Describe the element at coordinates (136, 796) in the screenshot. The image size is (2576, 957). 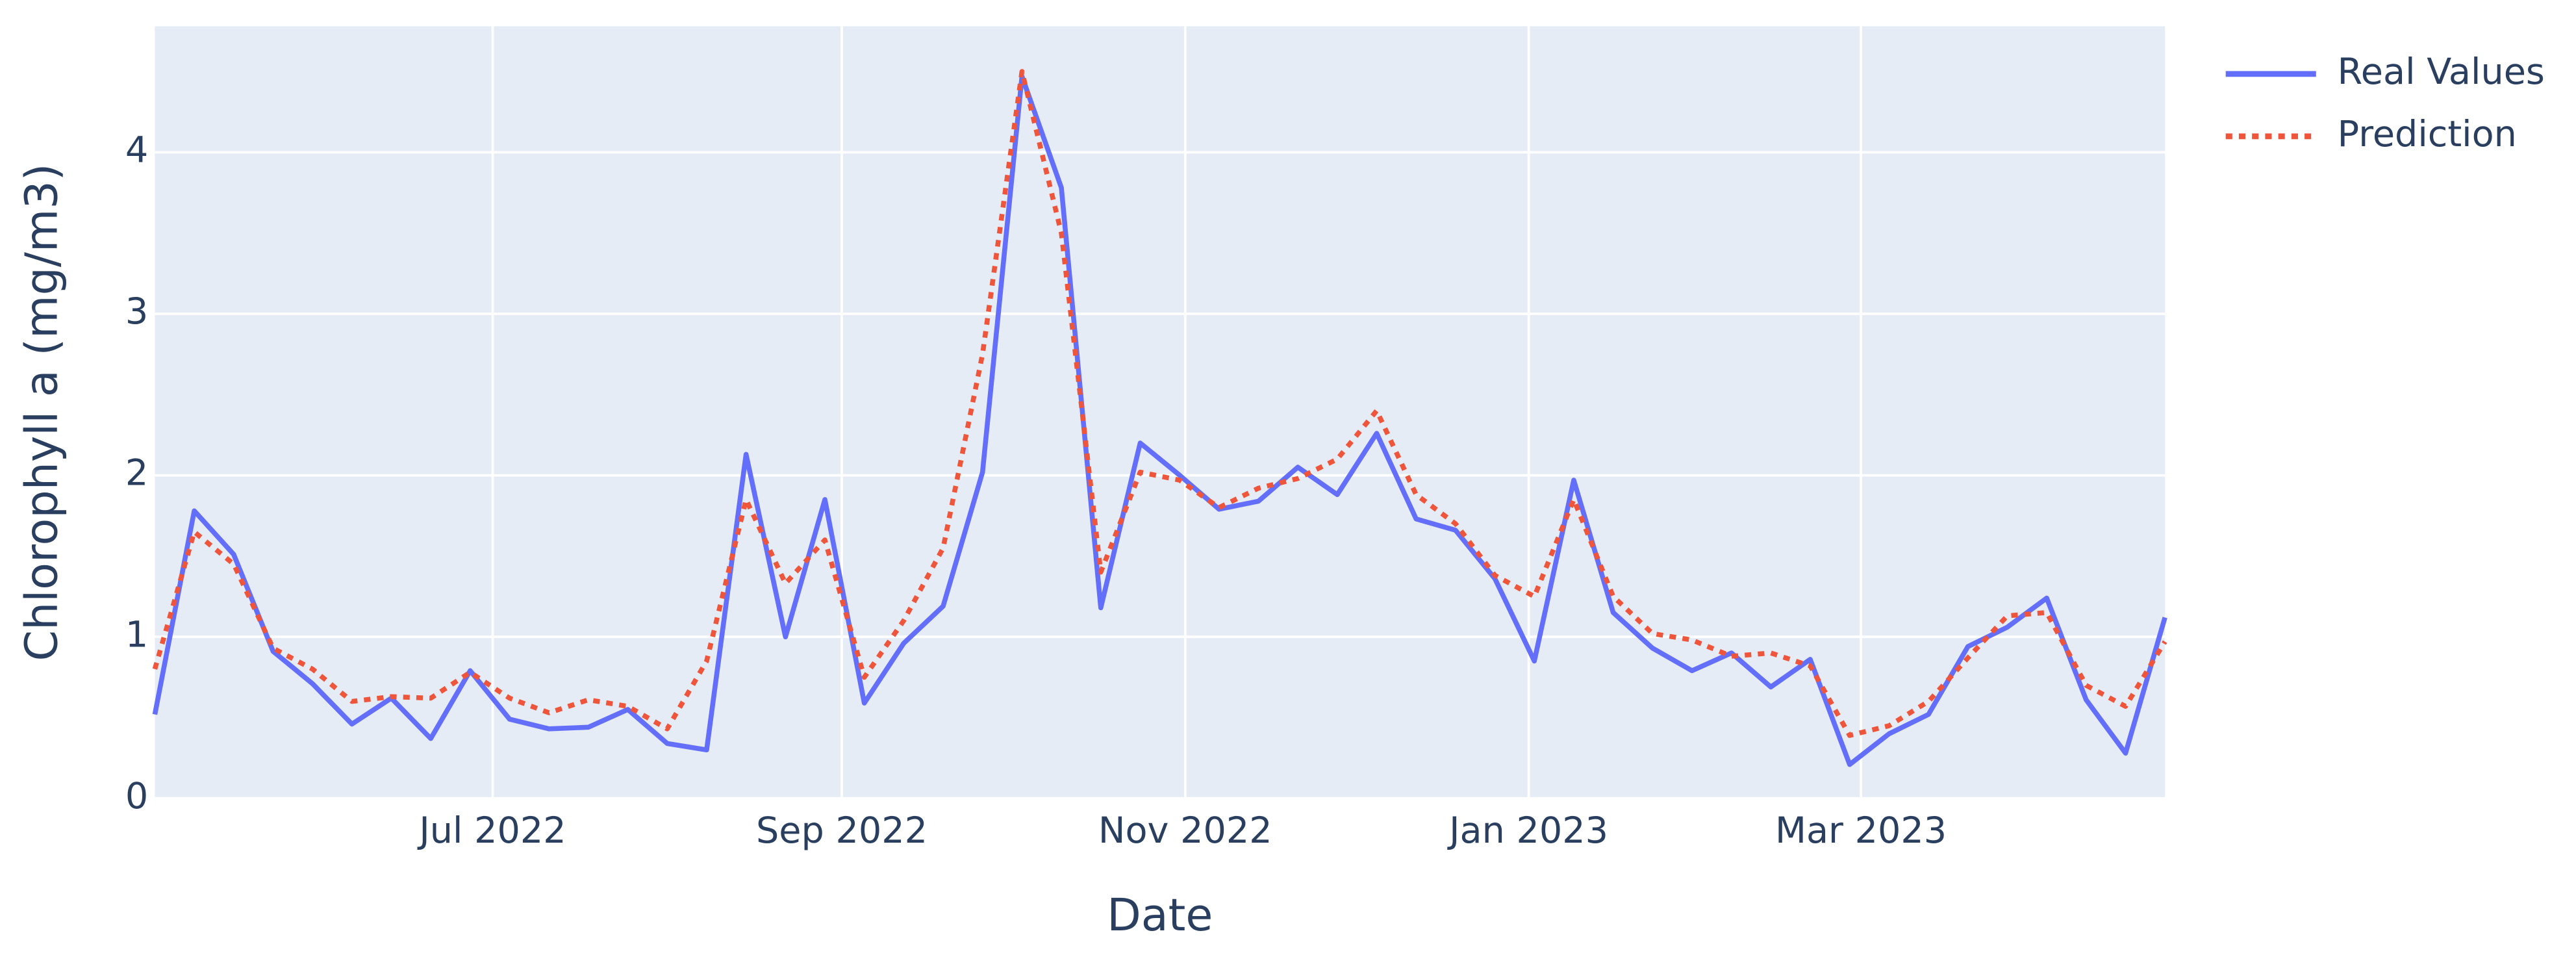
I see `y-tick-label: 0` at that location.